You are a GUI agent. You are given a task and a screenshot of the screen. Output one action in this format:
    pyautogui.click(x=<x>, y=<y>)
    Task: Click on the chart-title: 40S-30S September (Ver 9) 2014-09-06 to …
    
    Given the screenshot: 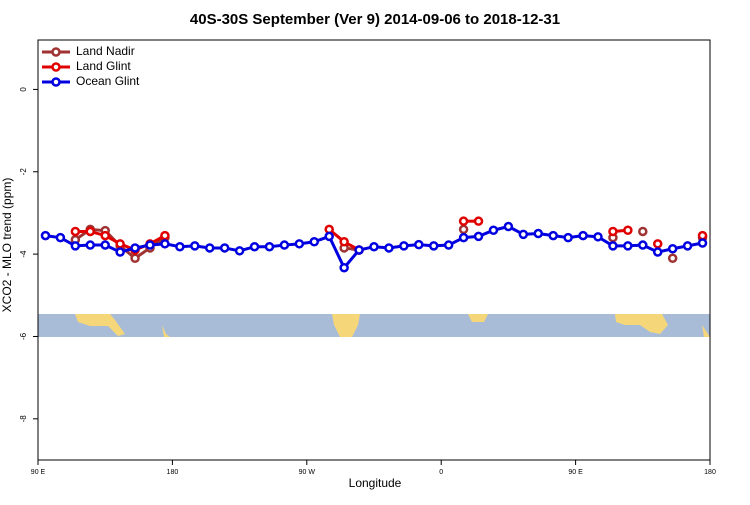 What is the action you would take?
    pyautogui.click(x=375, y=19)
    